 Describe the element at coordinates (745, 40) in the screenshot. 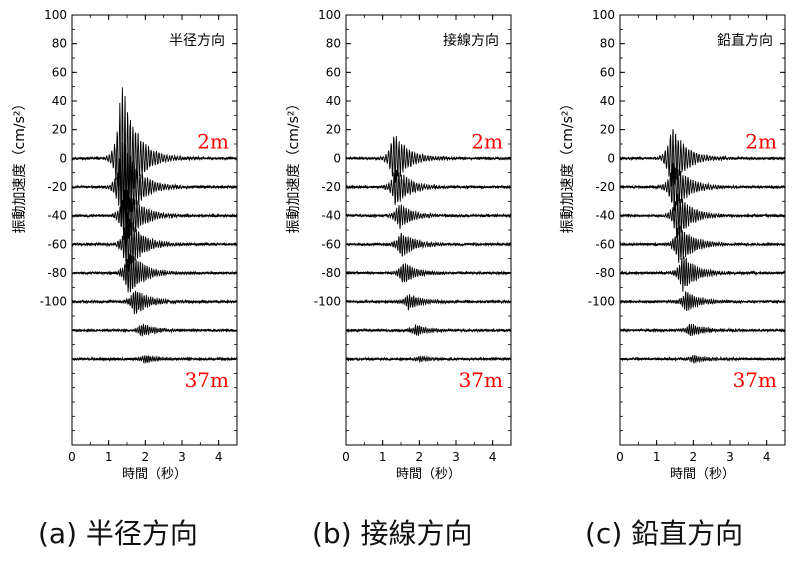

I see `panel-title: 鉛直方向` at that location.